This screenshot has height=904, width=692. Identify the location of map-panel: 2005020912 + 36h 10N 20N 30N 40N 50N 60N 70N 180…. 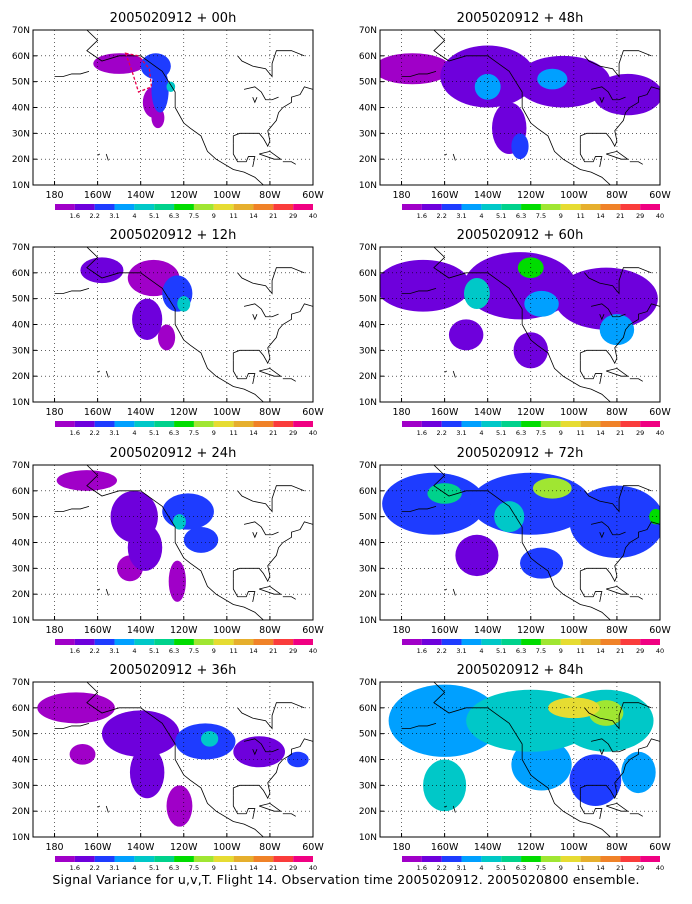
(168, 767).